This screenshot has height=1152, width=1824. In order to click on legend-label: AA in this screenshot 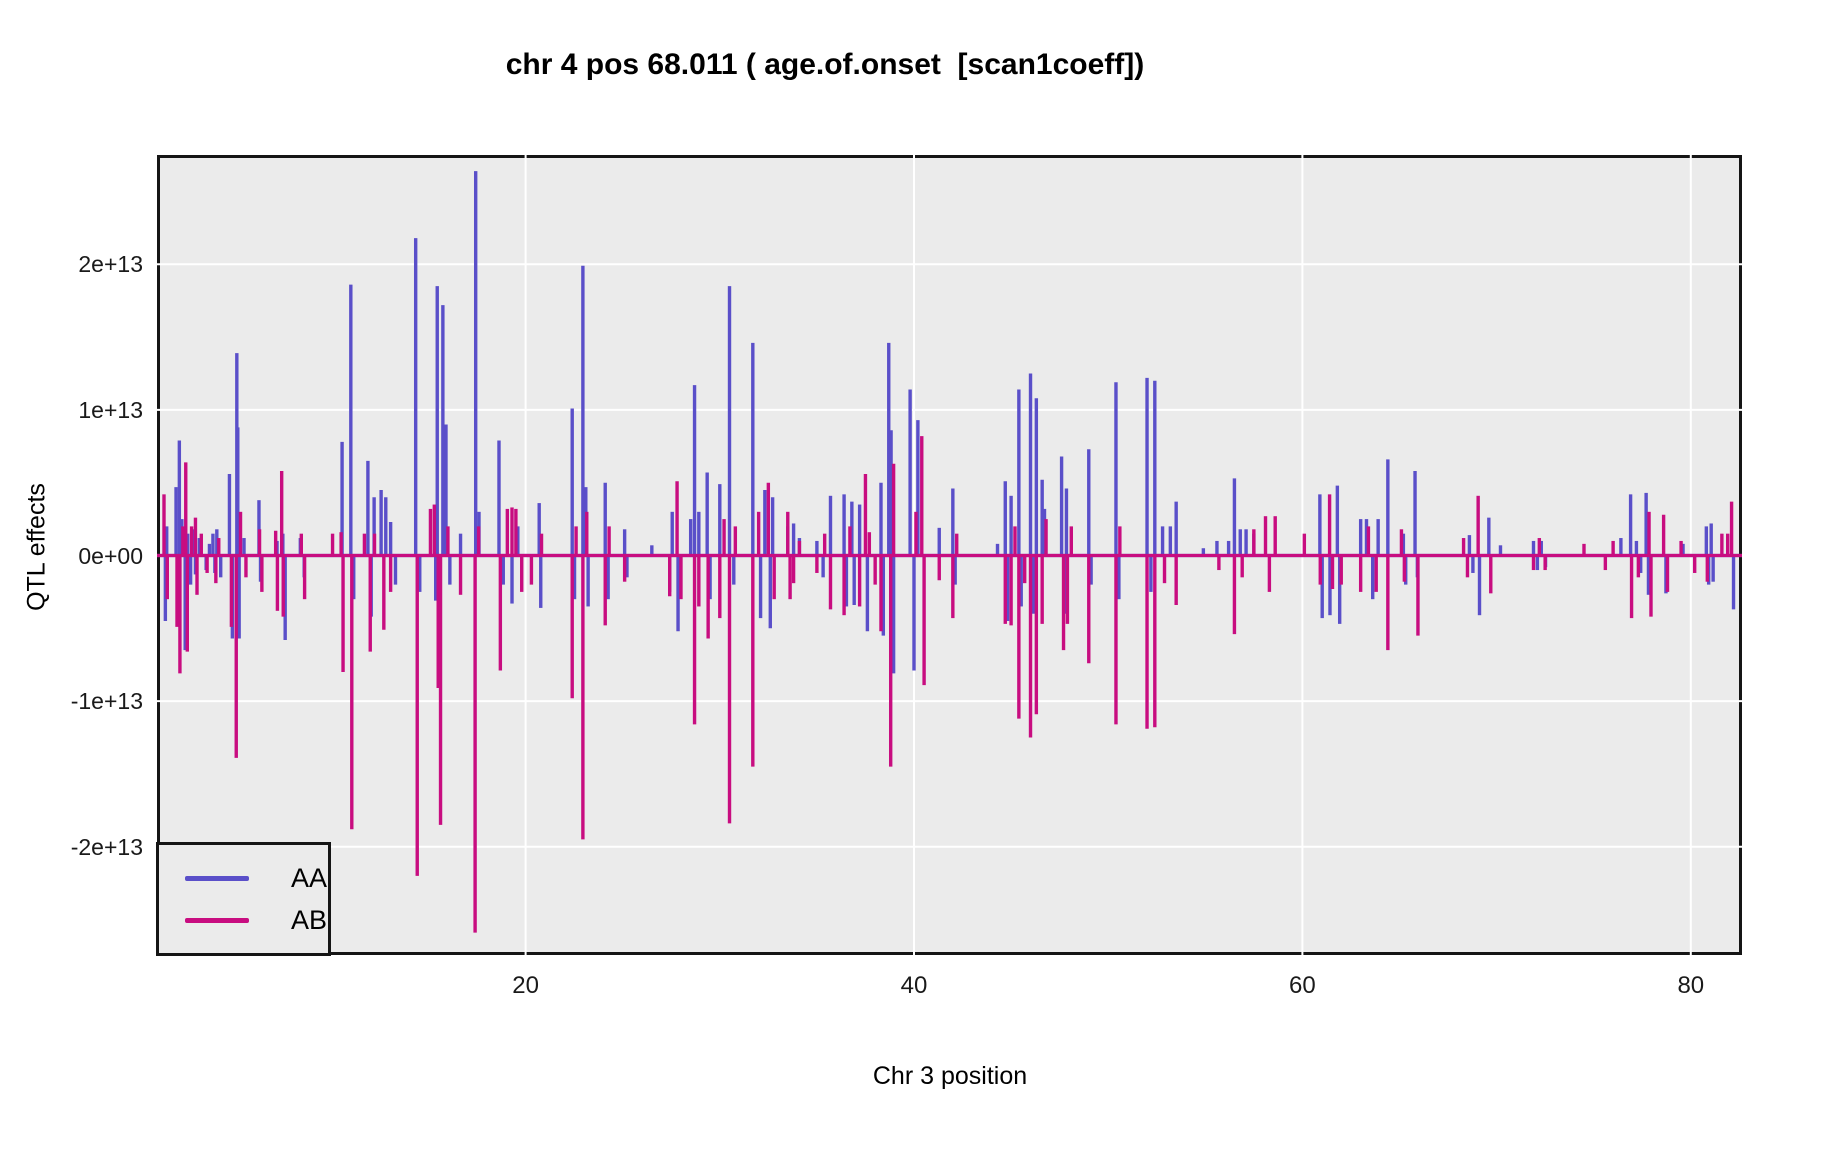, I will do `click(309, 877)`.